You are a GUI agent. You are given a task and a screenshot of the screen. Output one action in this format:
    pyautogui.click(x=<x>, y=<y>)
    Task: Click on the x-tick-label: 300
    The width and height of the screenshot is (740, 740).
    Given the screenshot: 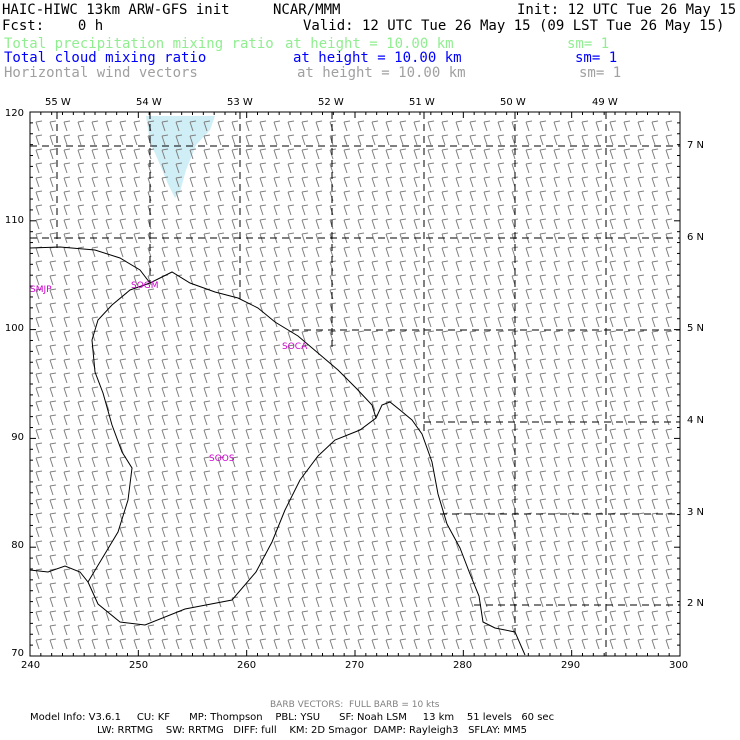 What is the action you would take?
    pyautogui.click(x=679, y=665)
    